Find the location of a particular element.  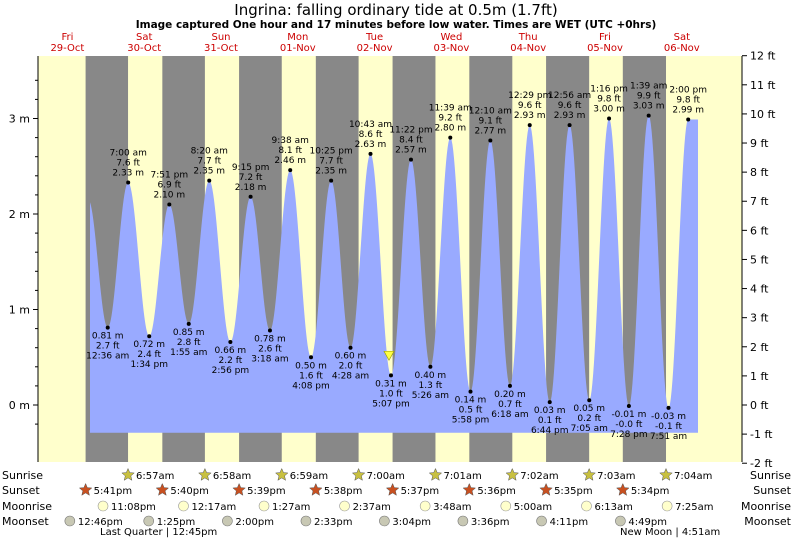

row-label-right: Sunset is located at coordinates (772, 490).